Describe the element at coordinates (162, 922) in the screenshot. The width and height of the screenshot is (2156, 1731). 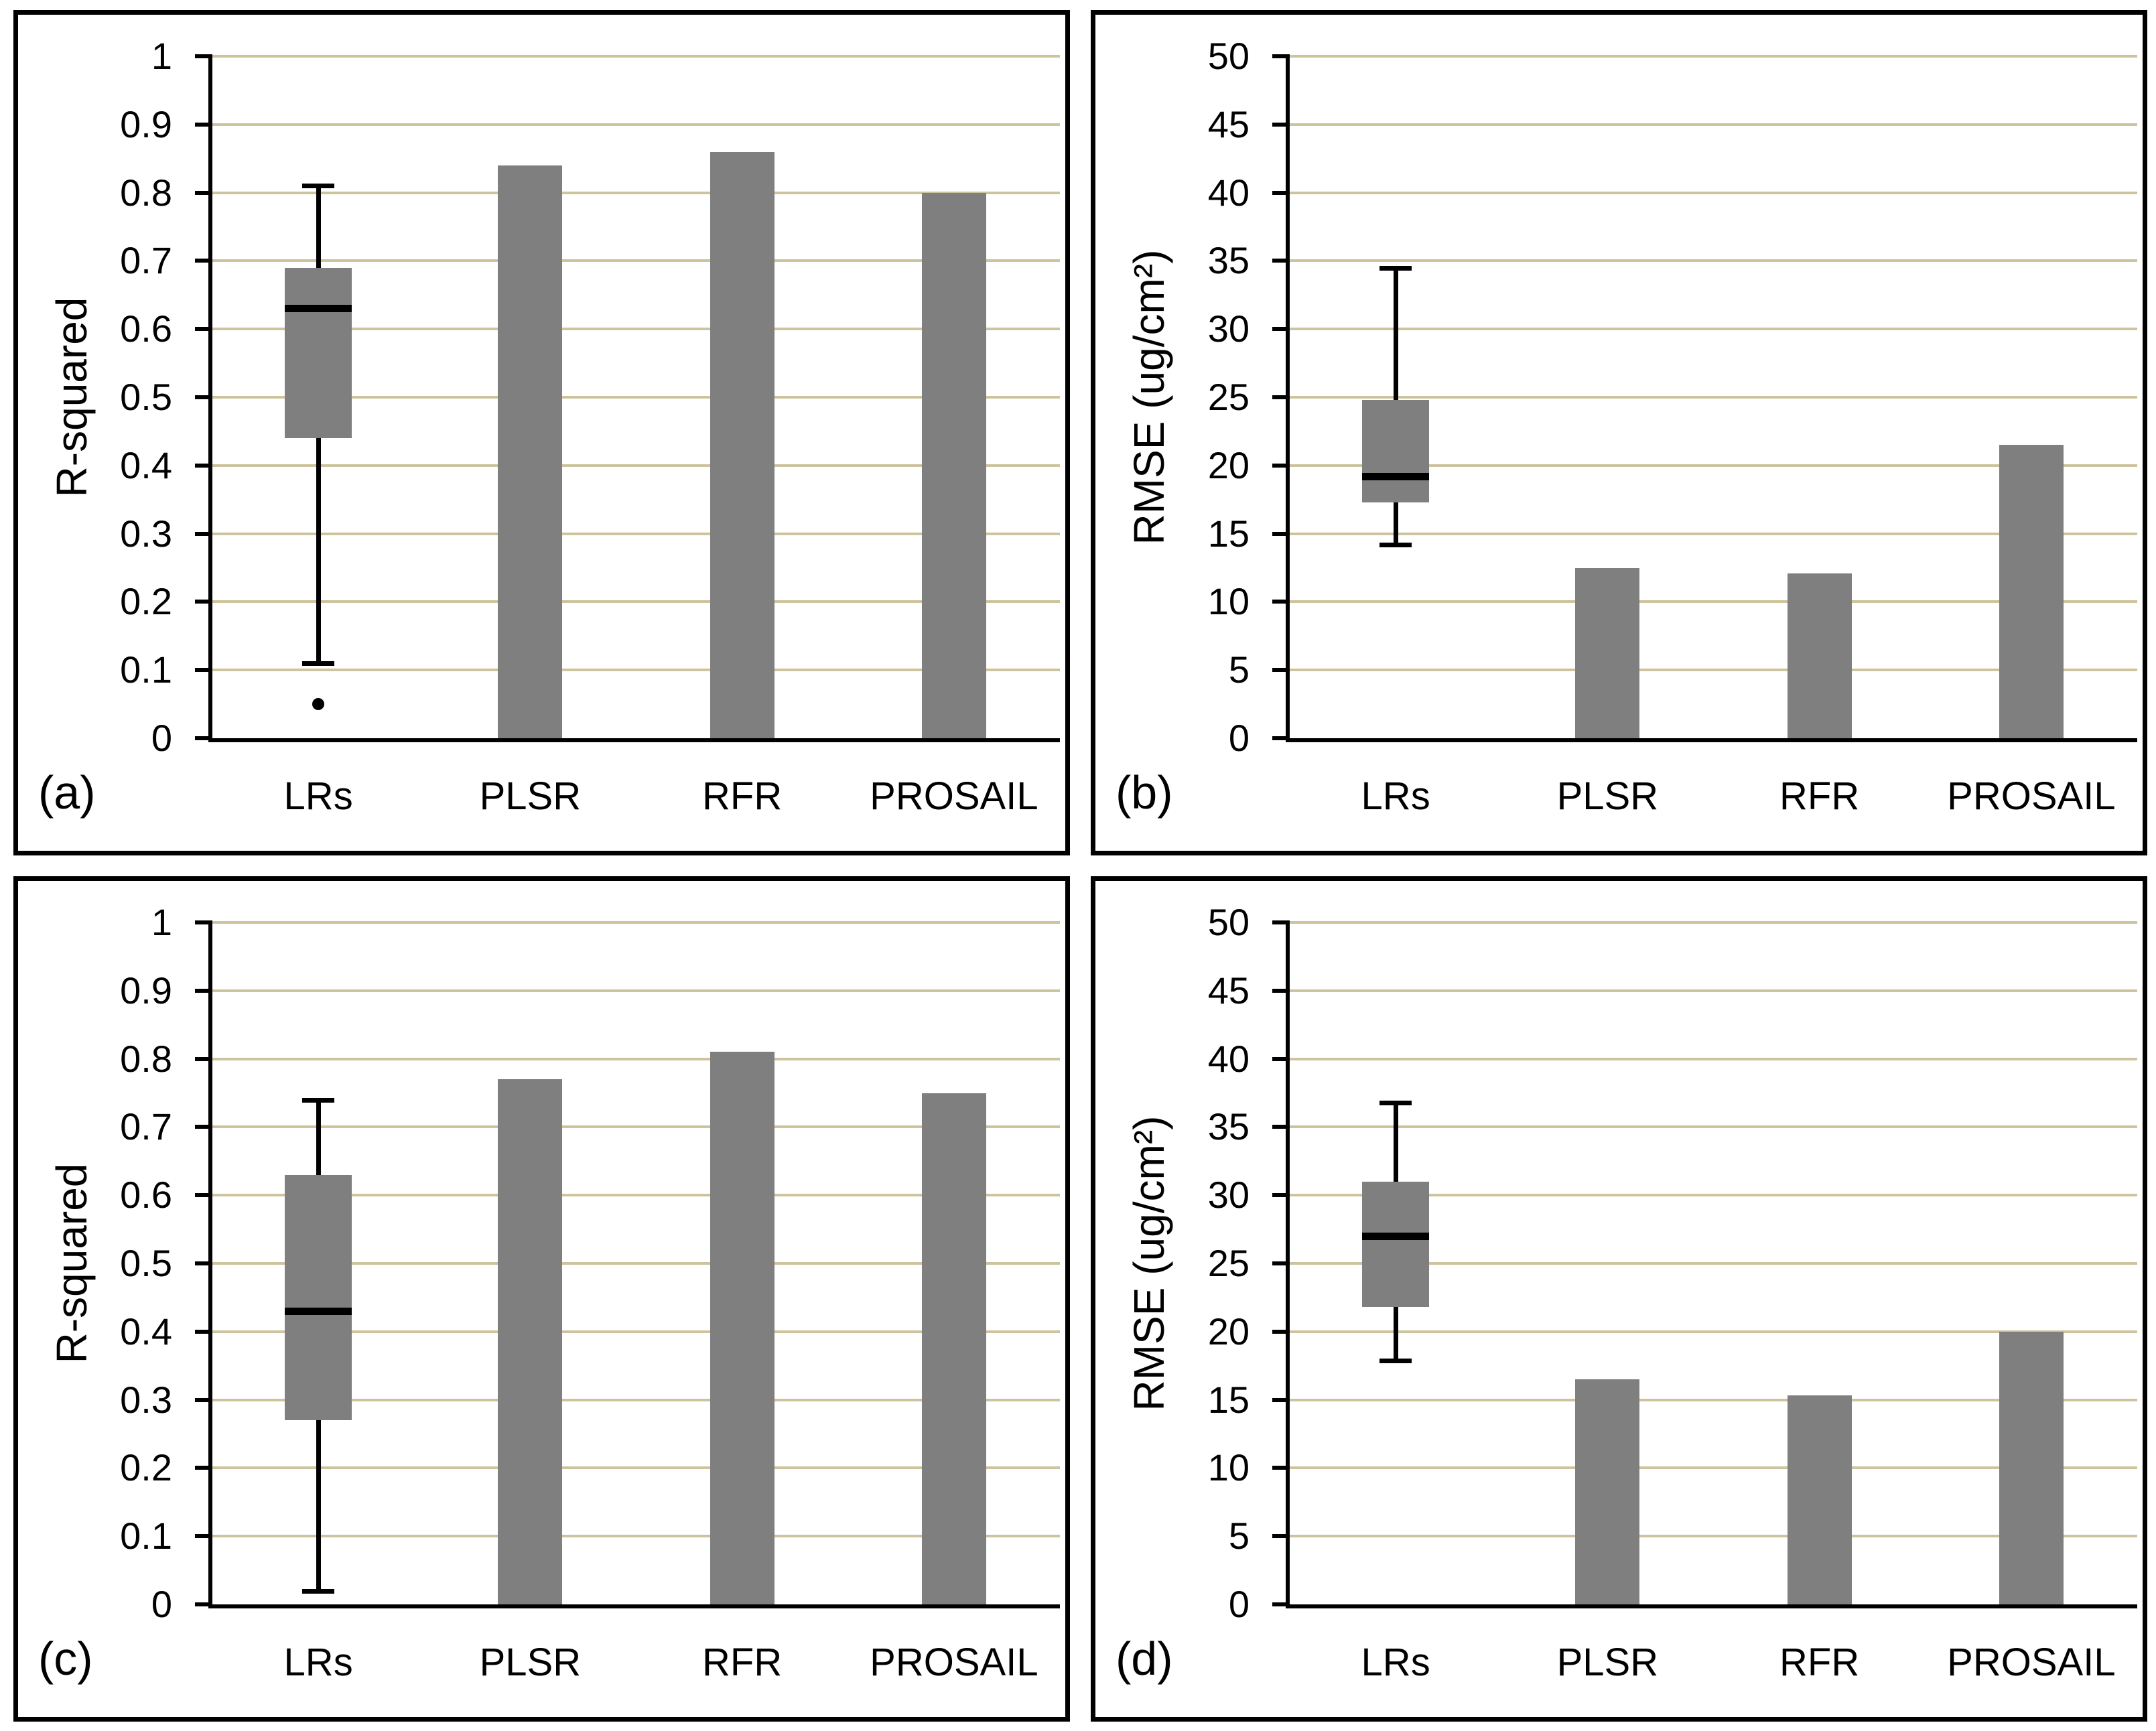
I see `y-axis-tick-label: 1` at that location.